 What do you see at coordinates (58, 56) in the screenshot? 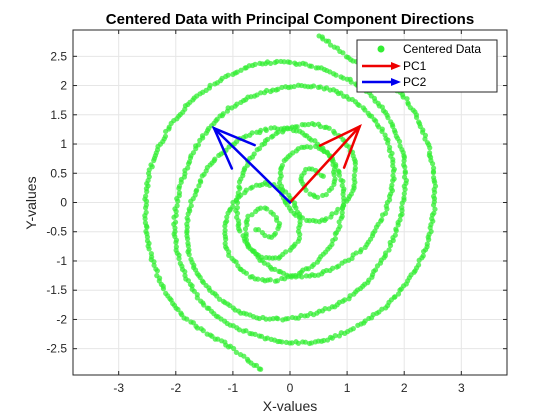
I see `y-tick-label: 2.5` at bounding box center [58, 56].